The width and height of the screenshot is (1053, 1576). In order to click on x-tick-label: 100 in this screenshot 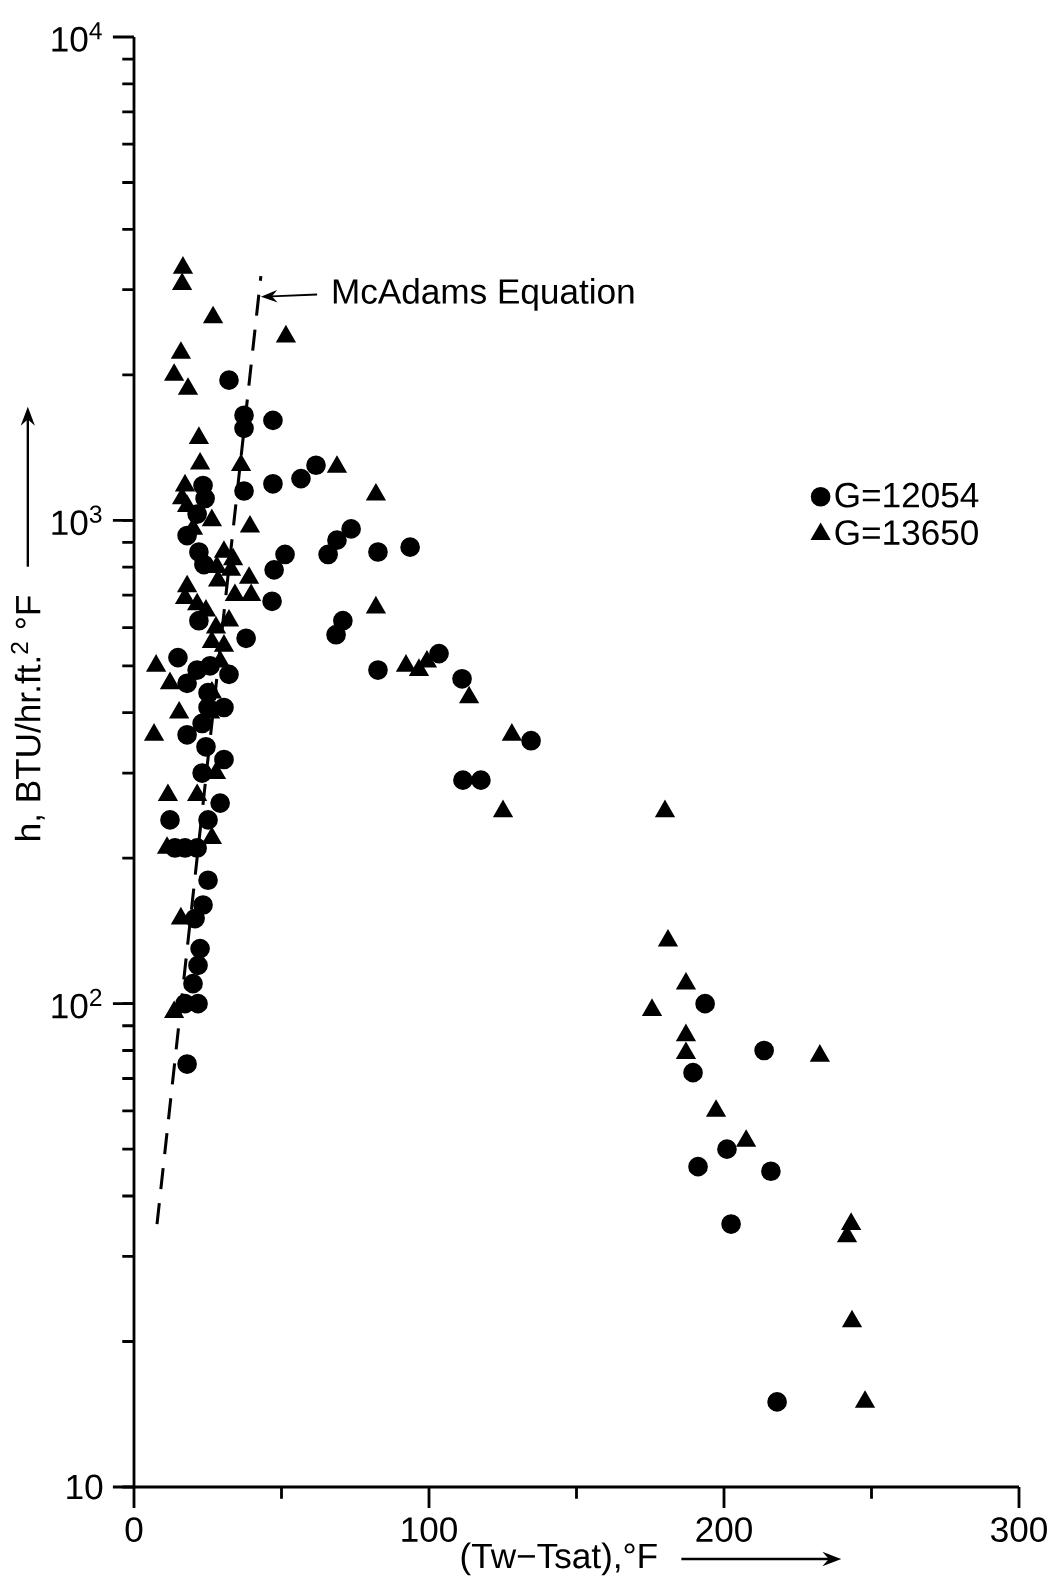, I will do `click(429, 1530)`.